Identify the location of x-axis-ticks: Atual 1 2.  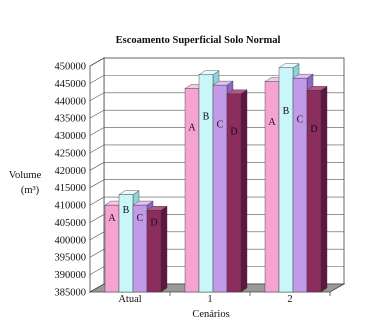
(224, 298).